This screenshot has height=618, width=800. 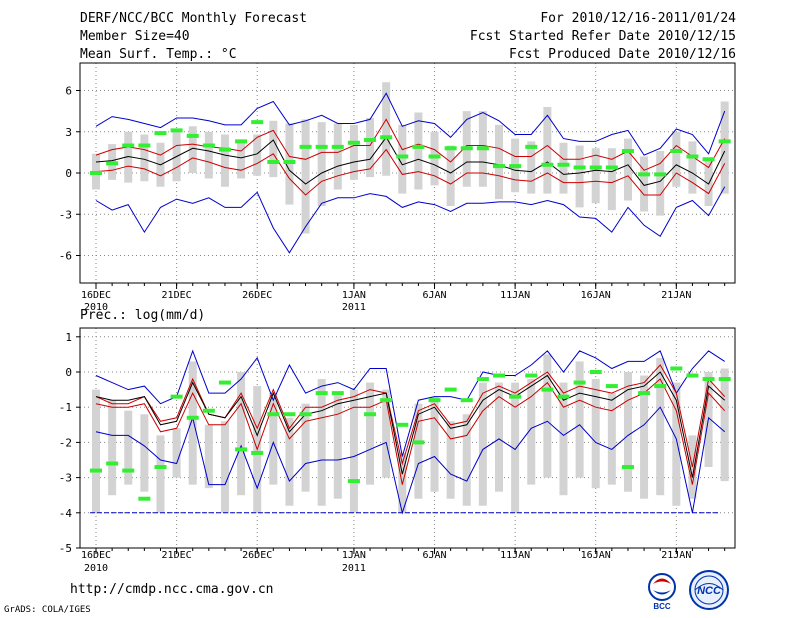 I want to click on x-tick-sublabel: 2010, so click(x=96, y=568).